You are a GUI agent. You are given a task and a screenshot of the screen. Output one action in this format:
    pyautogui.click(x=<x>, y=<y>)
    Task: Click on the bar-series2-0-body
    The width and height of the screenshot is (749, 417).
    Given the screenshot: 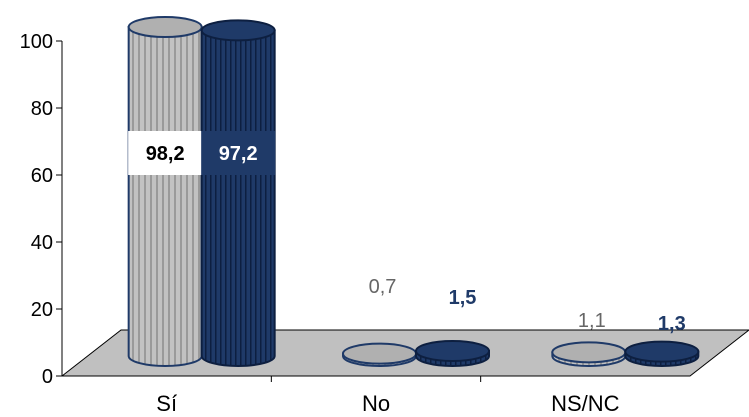 What is the action you would take?
    pyautogui.click(x=238, y=198)
    